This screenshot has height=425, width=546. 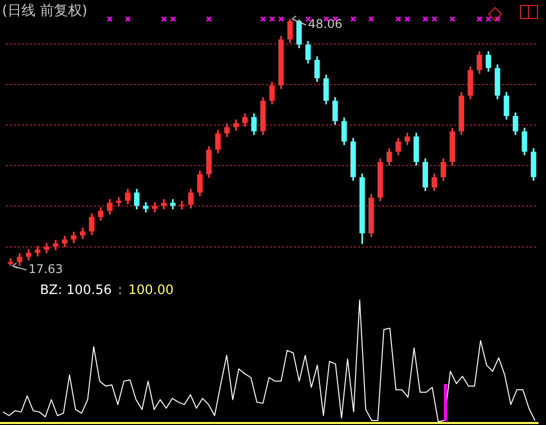 I want to click on annotation: 17.63, so click(x=45, y=269).